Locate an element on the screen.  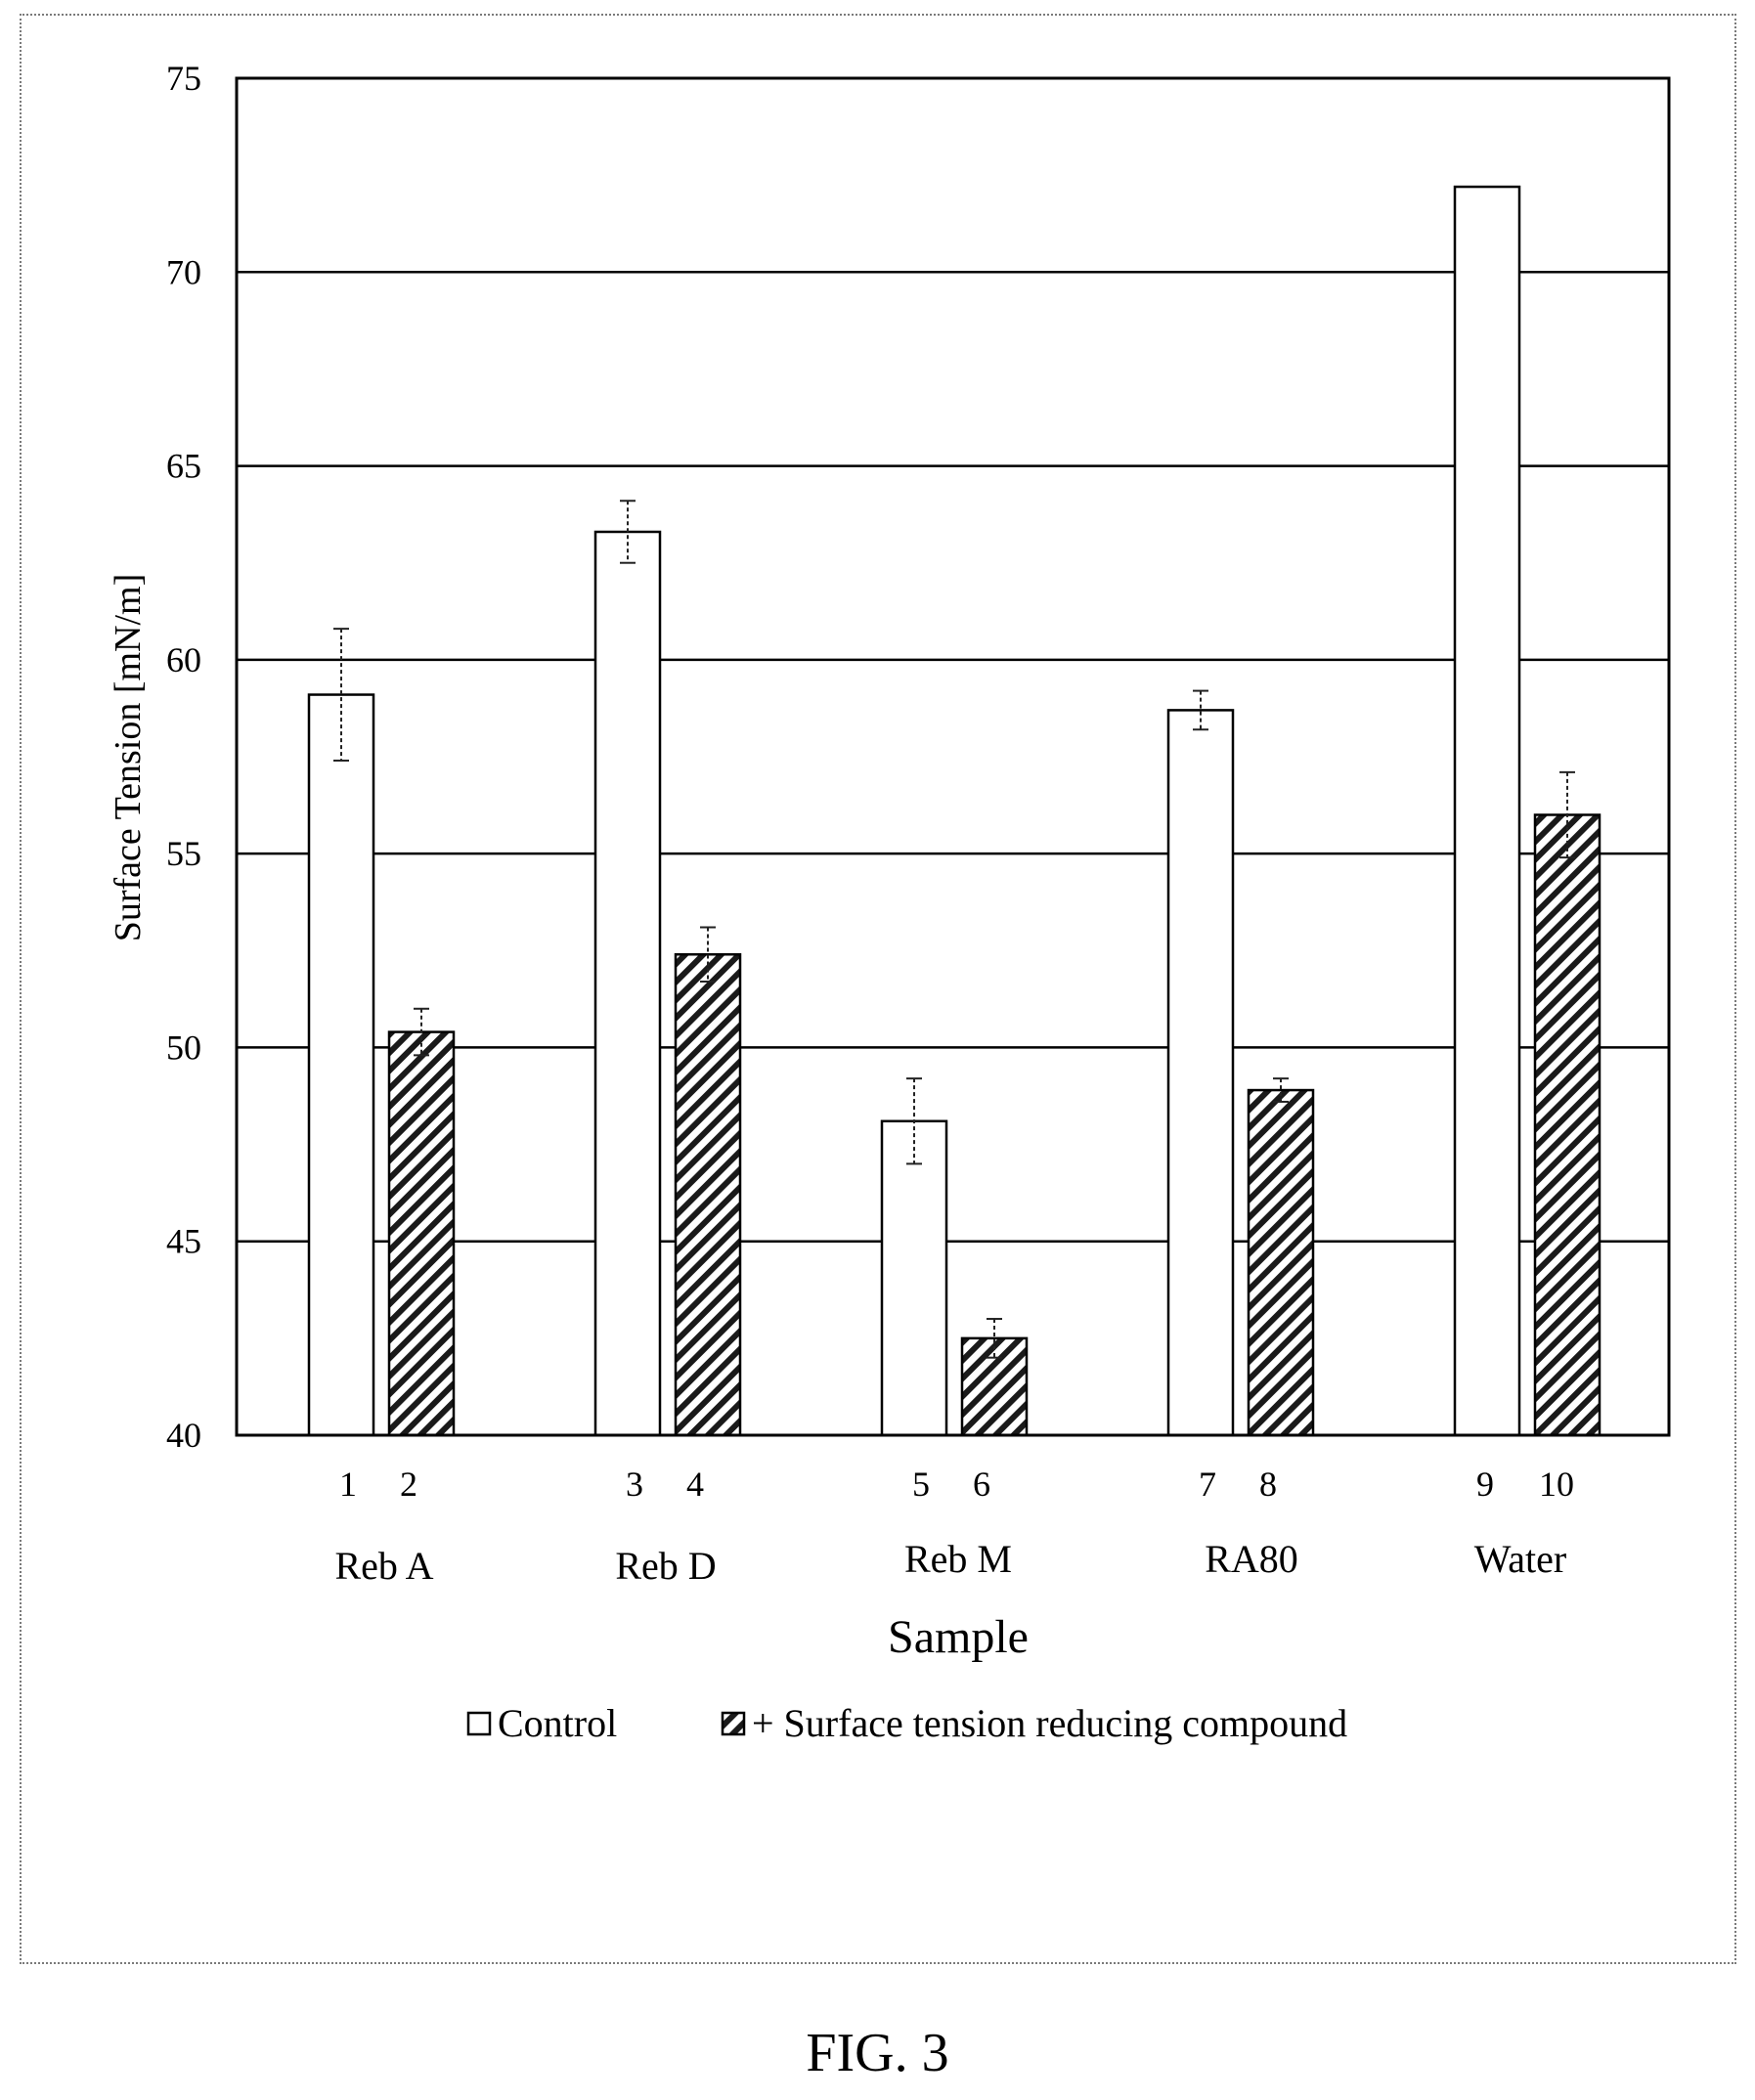
y-tick-label: 40 is located at coordinates (184, 1436).